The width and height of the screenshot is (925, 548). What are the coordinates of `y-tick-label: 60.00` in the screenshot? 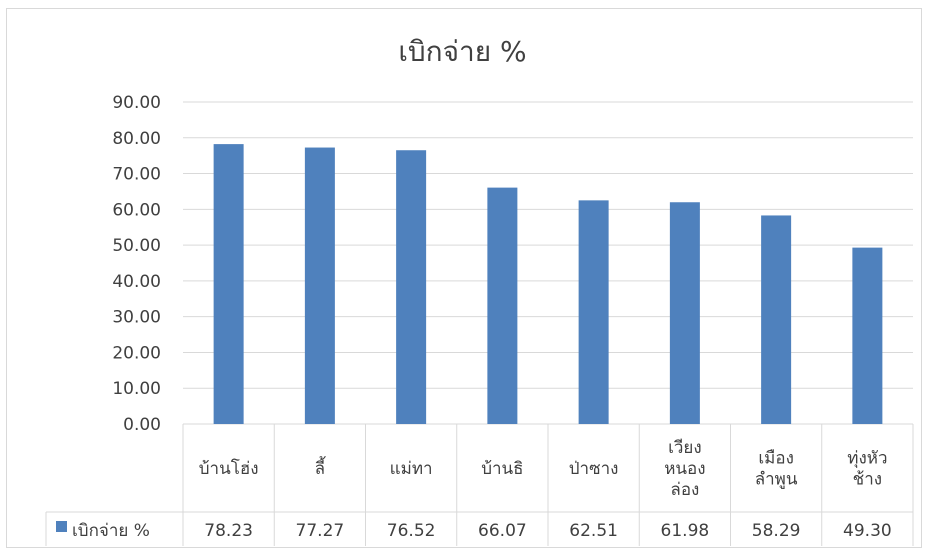 It's located at (136, 210).